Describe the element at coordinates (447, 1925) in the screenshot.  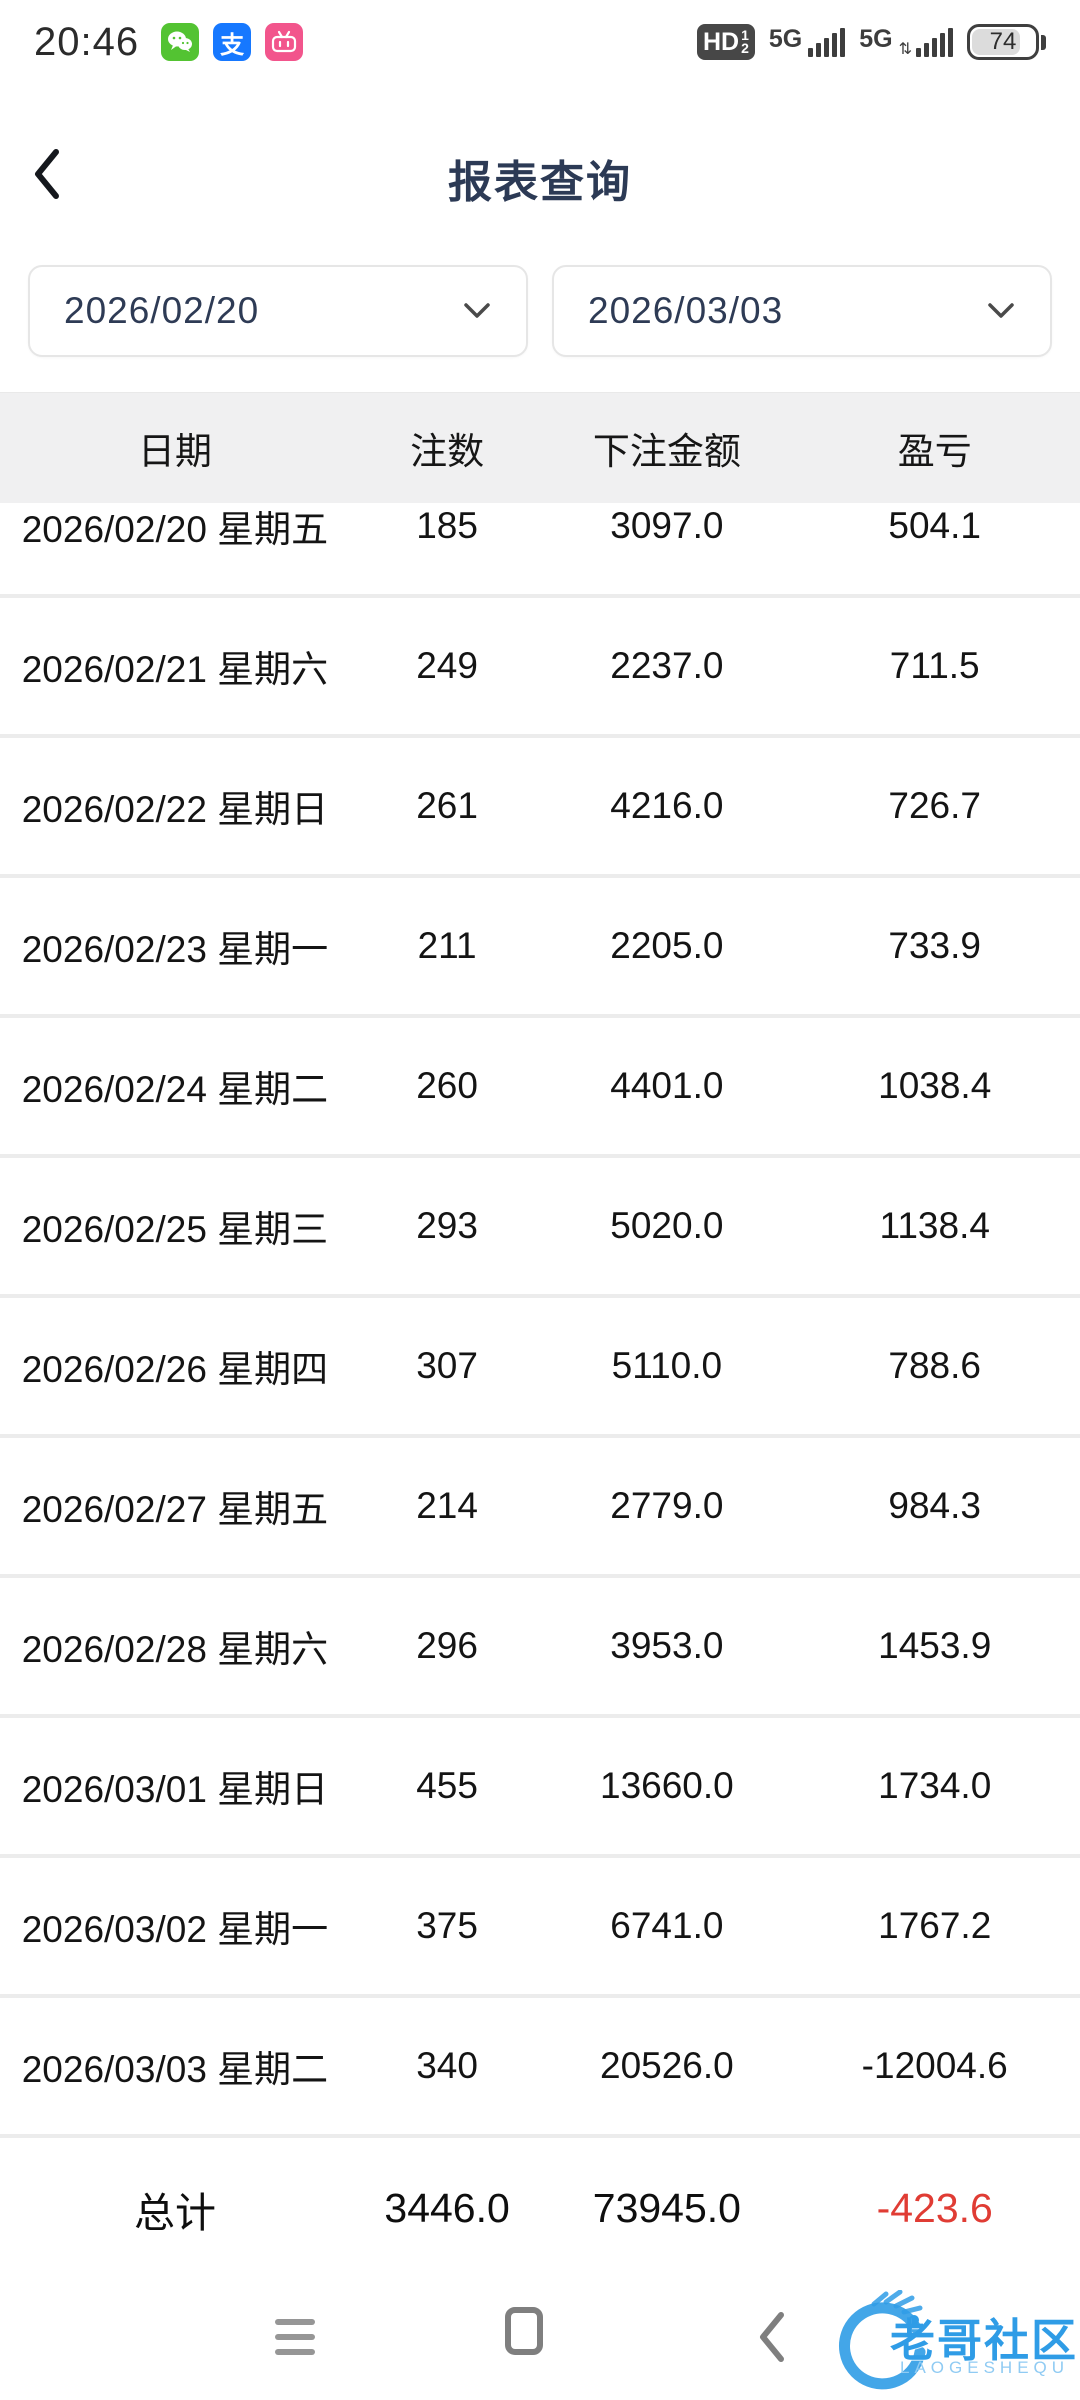
I see `row-count: 375` at that location.